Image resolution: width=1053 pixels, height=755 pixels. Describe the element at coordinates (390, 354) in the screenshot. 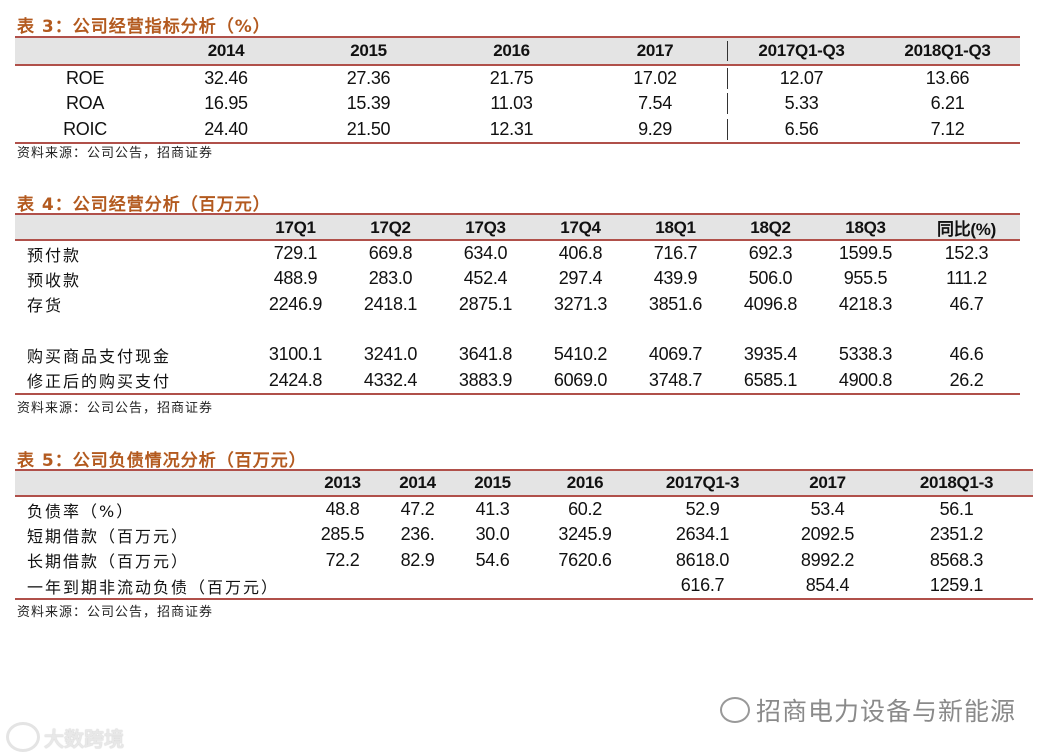

I see `table-cell: 3241.0` at that location.